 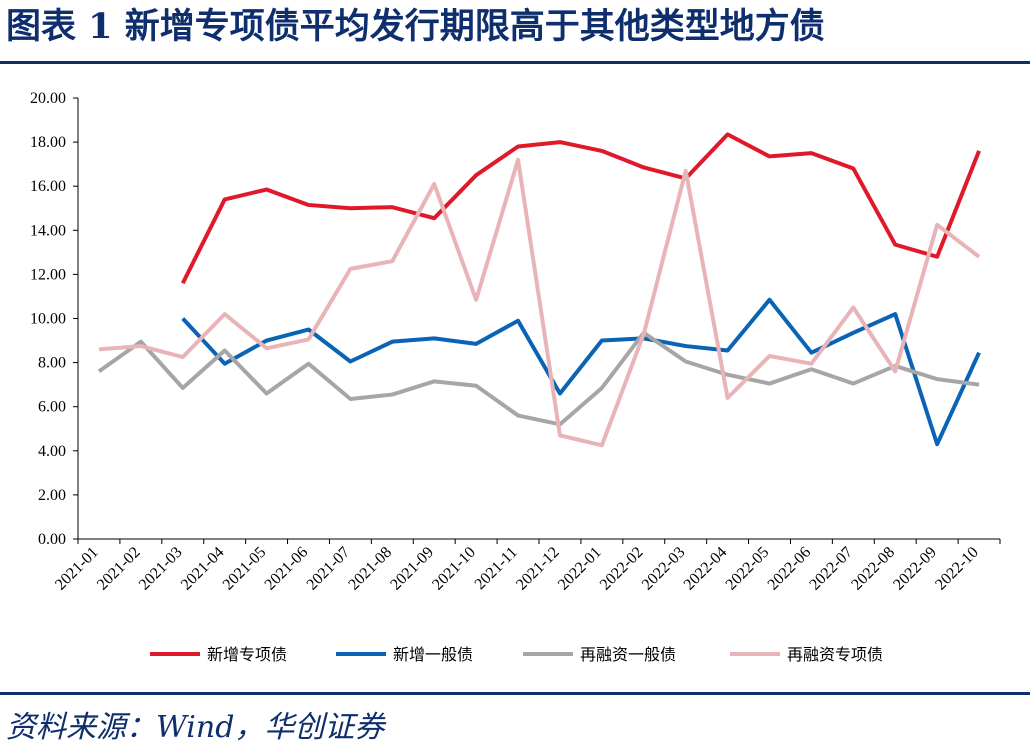 I want to click on chart-title: 图表 1 新增专项债平均发行期限高于其他类型地方债, so click(x=415, y=26).